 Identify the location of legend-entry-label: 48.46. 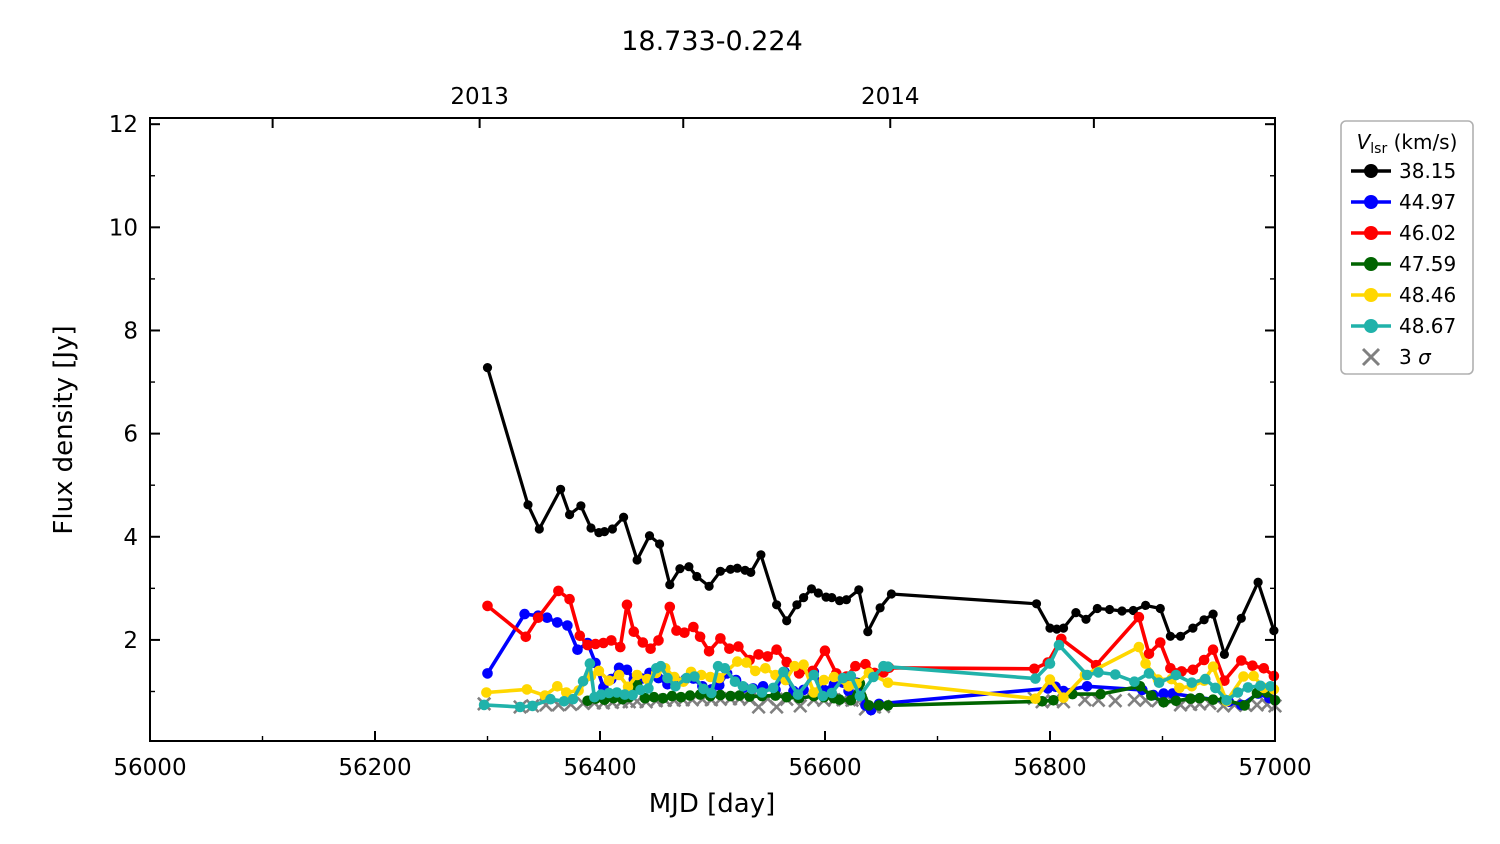
(1427, 295).